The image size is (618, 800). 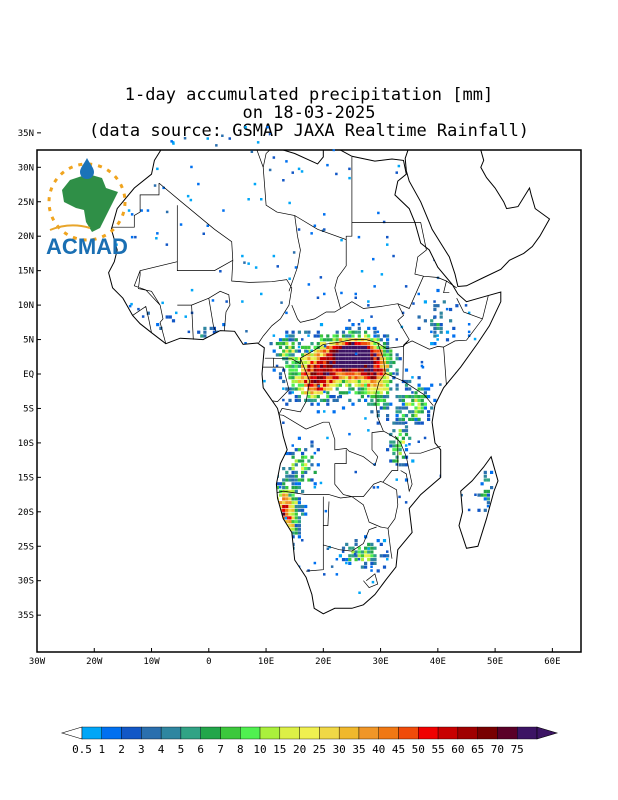 I want to click on colorbar-label: 8, so click(x=240, y=749).